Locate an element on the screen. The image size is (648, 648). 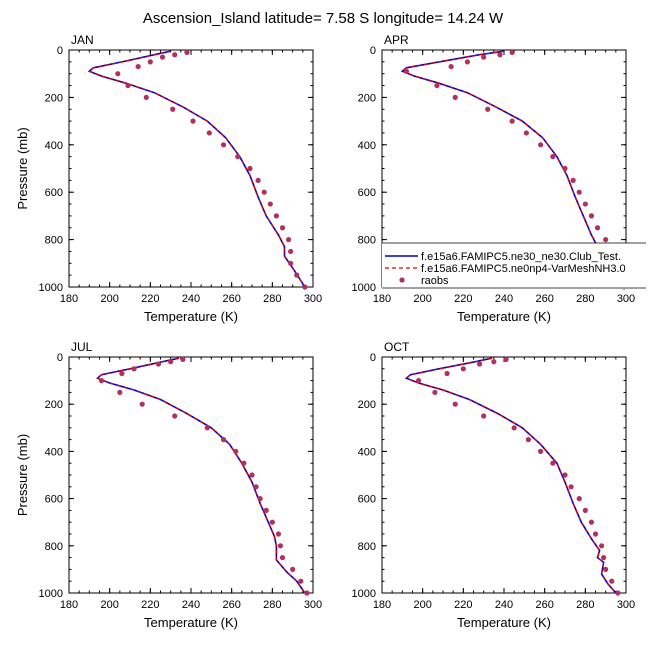
panel-label: OCT is located at coordinates (397, 347).